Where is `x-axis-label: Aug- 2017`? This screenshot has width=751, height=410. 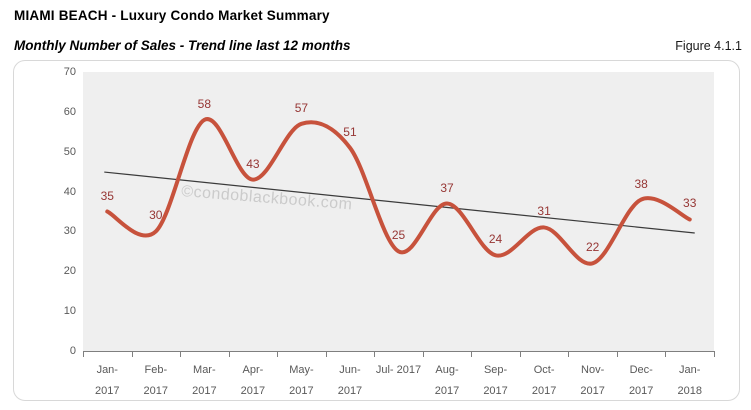
x-axis-label: Aug- 2017 is located at coordinates (447, 380).